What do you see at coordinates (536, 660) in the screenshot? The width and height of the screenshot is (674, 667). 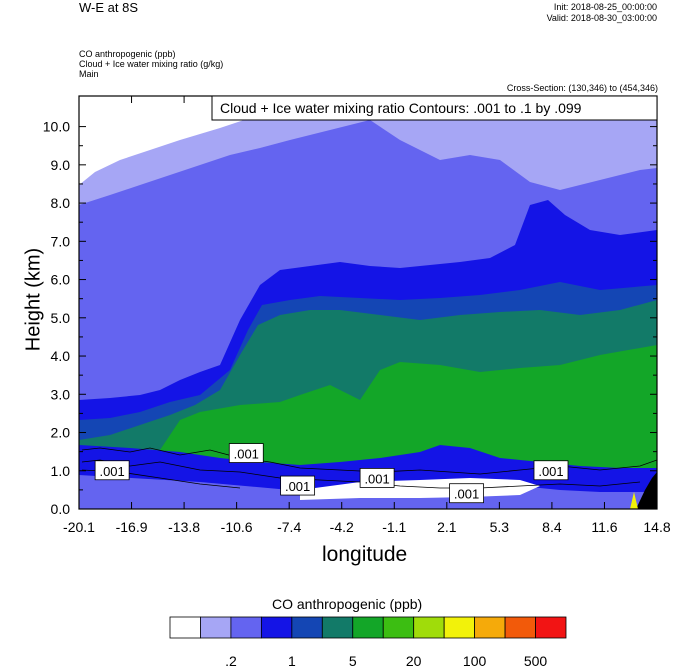 I see `colorbar-label: 500` at bounding box center [536, 660].